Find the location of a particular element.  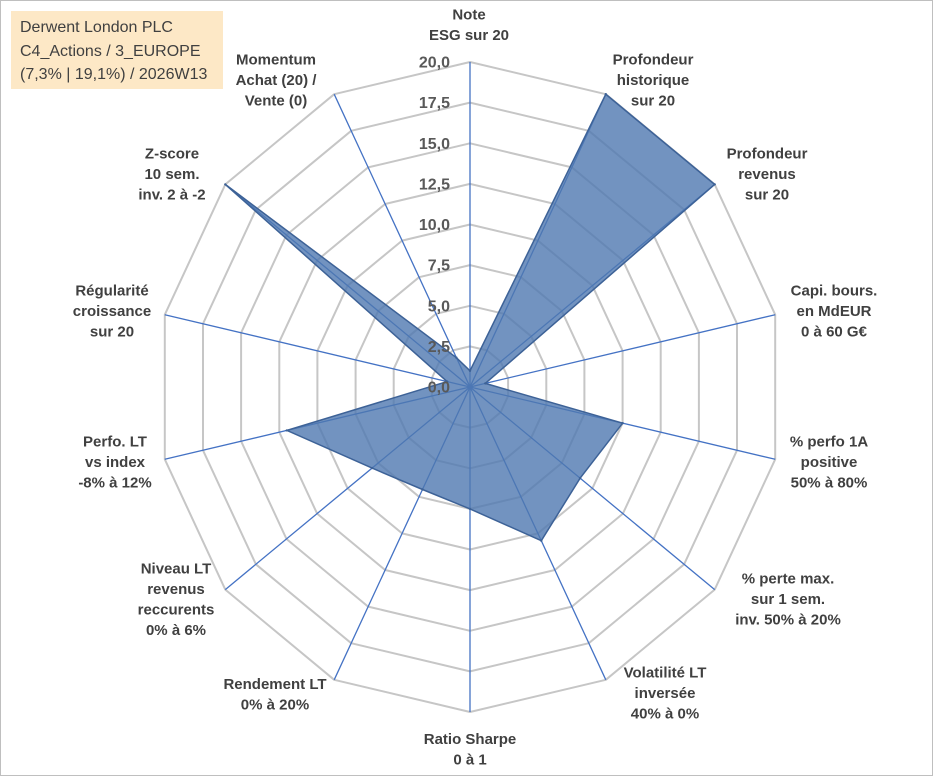

category-label: Ratio Sharpe 0 à 1 is located at coordinates (470, 750).